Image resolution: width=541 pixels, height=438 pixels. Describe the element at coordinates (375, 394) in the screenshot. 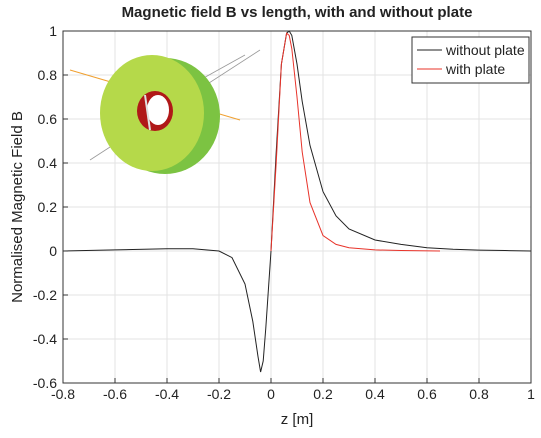

I see `x-tick-label: 0.4` at that location.